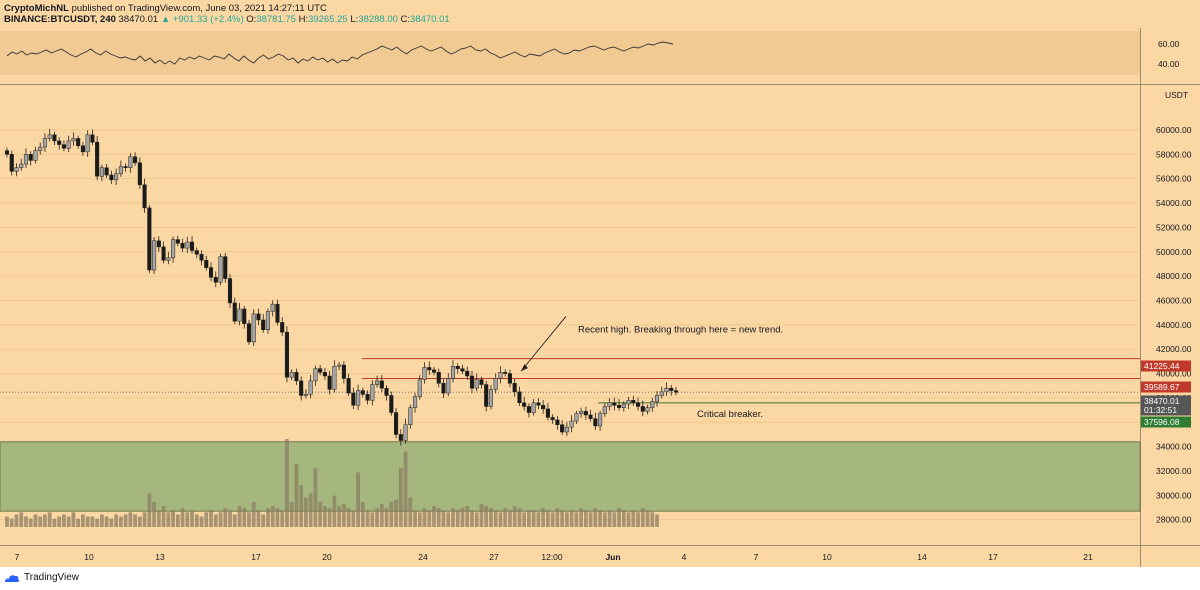  Describe the element at coordinates (327, 557) in the screenshot. I see `time-tick-label: 20` at that location.